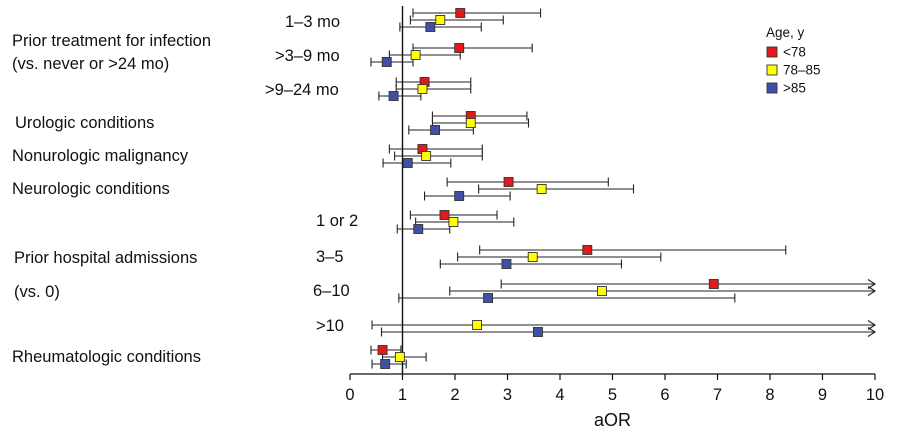 The image size is (900, 438). Describe the element at coordinates (454, 395) in the screenshot. I see `x-tick-label: 2` at that location.